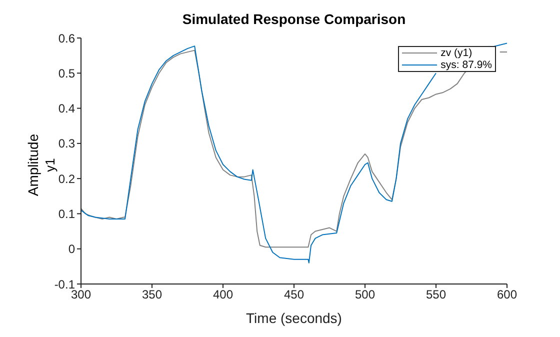 The image size is (560, 337). I want to click on legend-label: sys: 87.9%, so click(466, 65).